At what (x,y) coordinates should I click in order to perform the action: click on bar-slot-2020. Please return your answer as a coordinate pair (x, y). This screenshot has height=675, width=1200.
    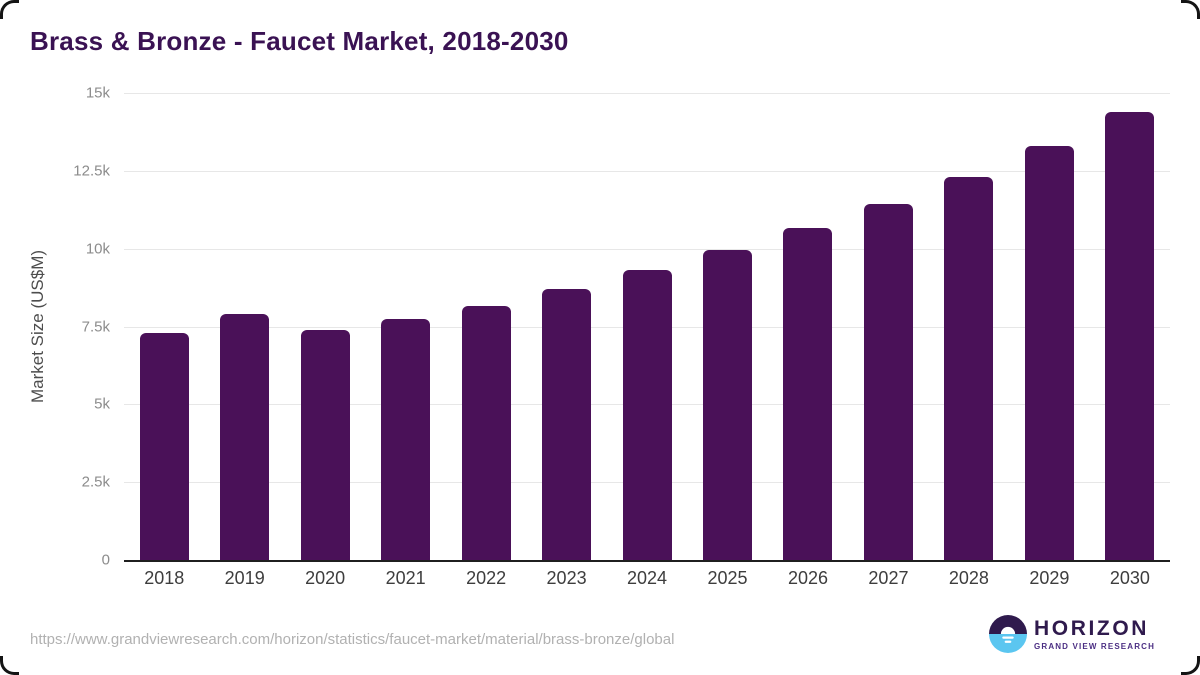
    Looking at the image, I should click on (325, 326).